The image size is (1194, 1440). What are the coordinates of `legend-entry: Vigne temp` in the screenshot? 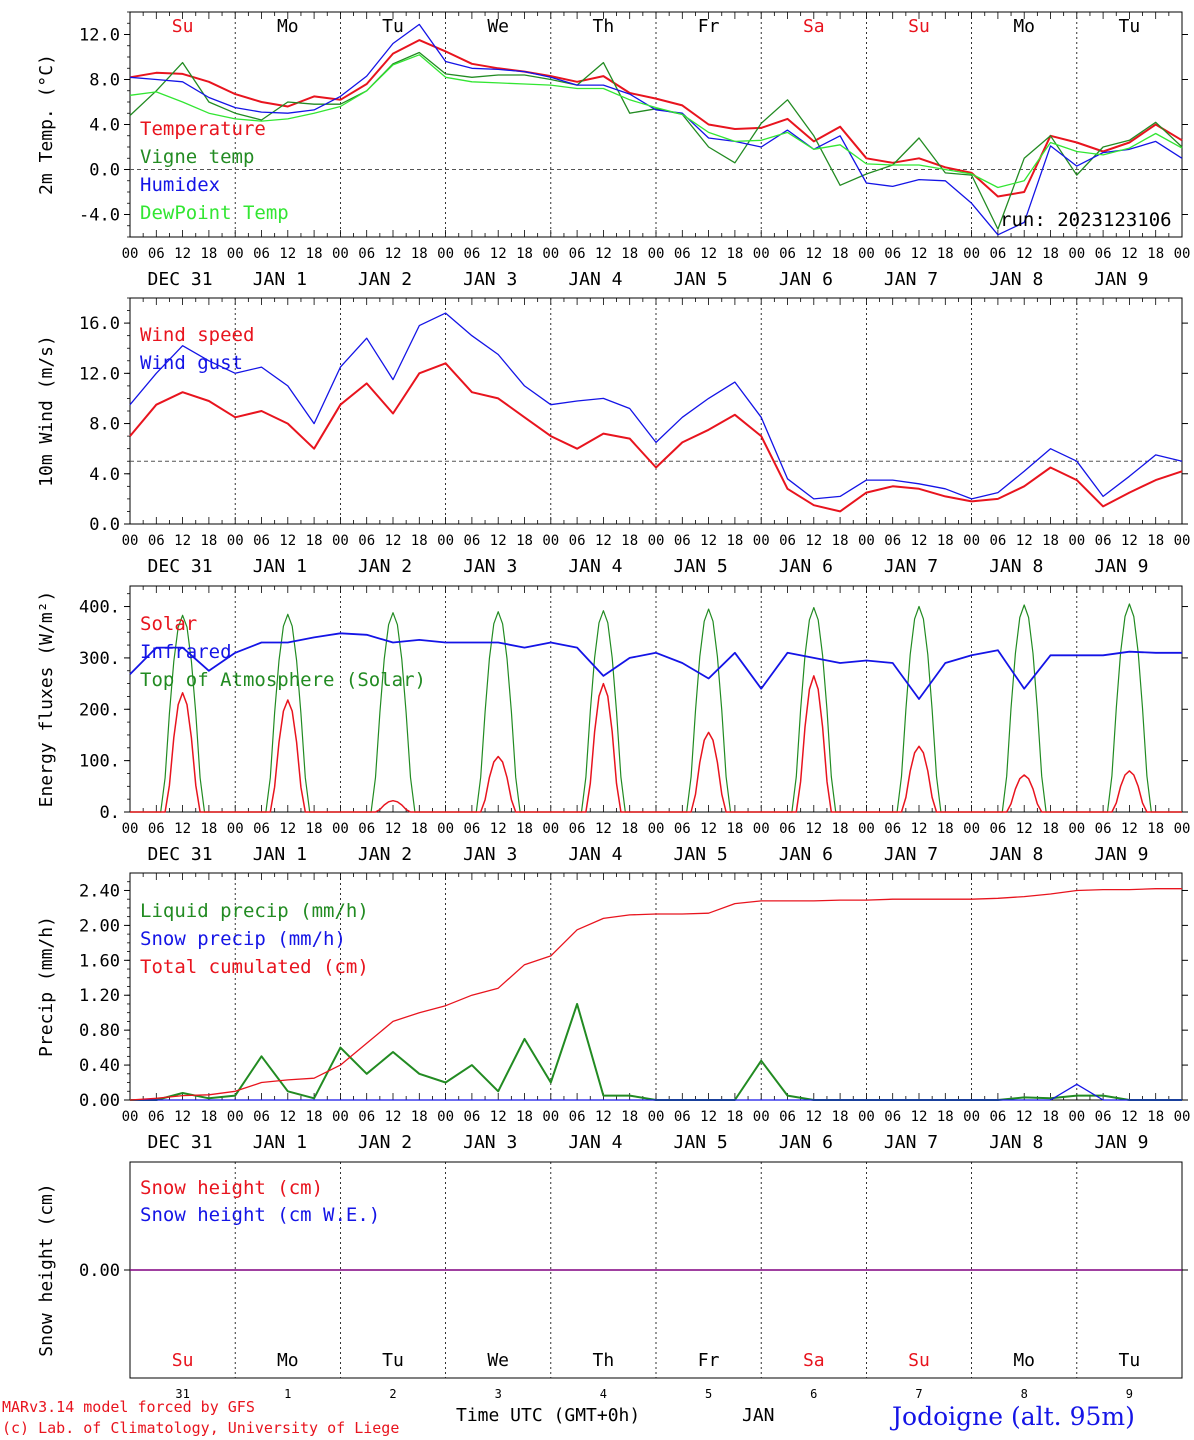 It's located at (197, 157).